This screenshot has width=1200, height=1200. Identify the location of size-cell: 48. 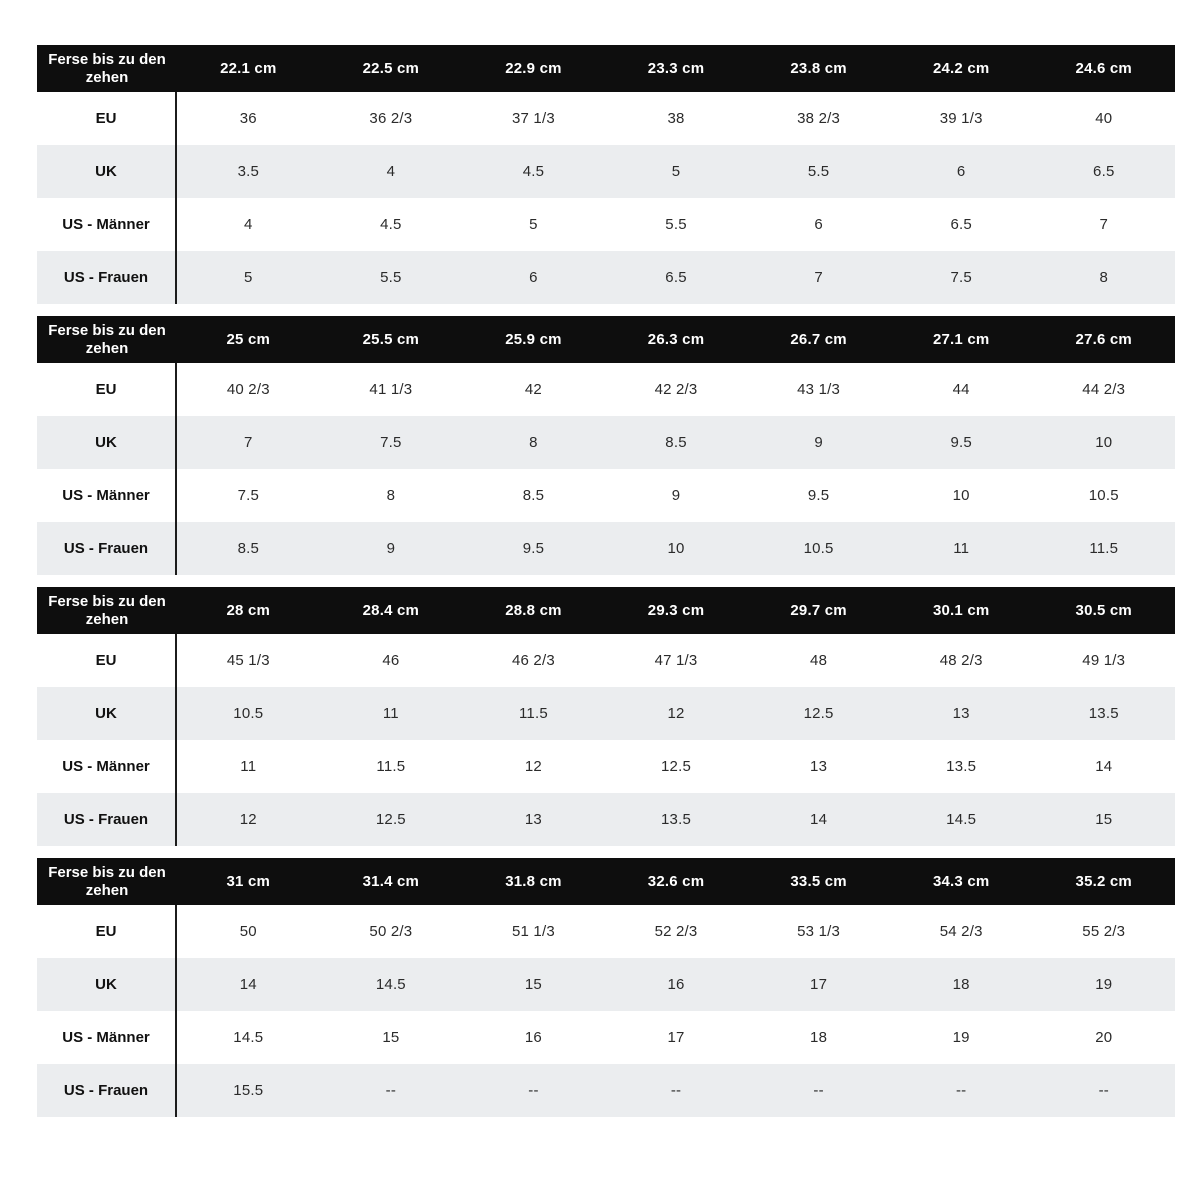
(819, 660).